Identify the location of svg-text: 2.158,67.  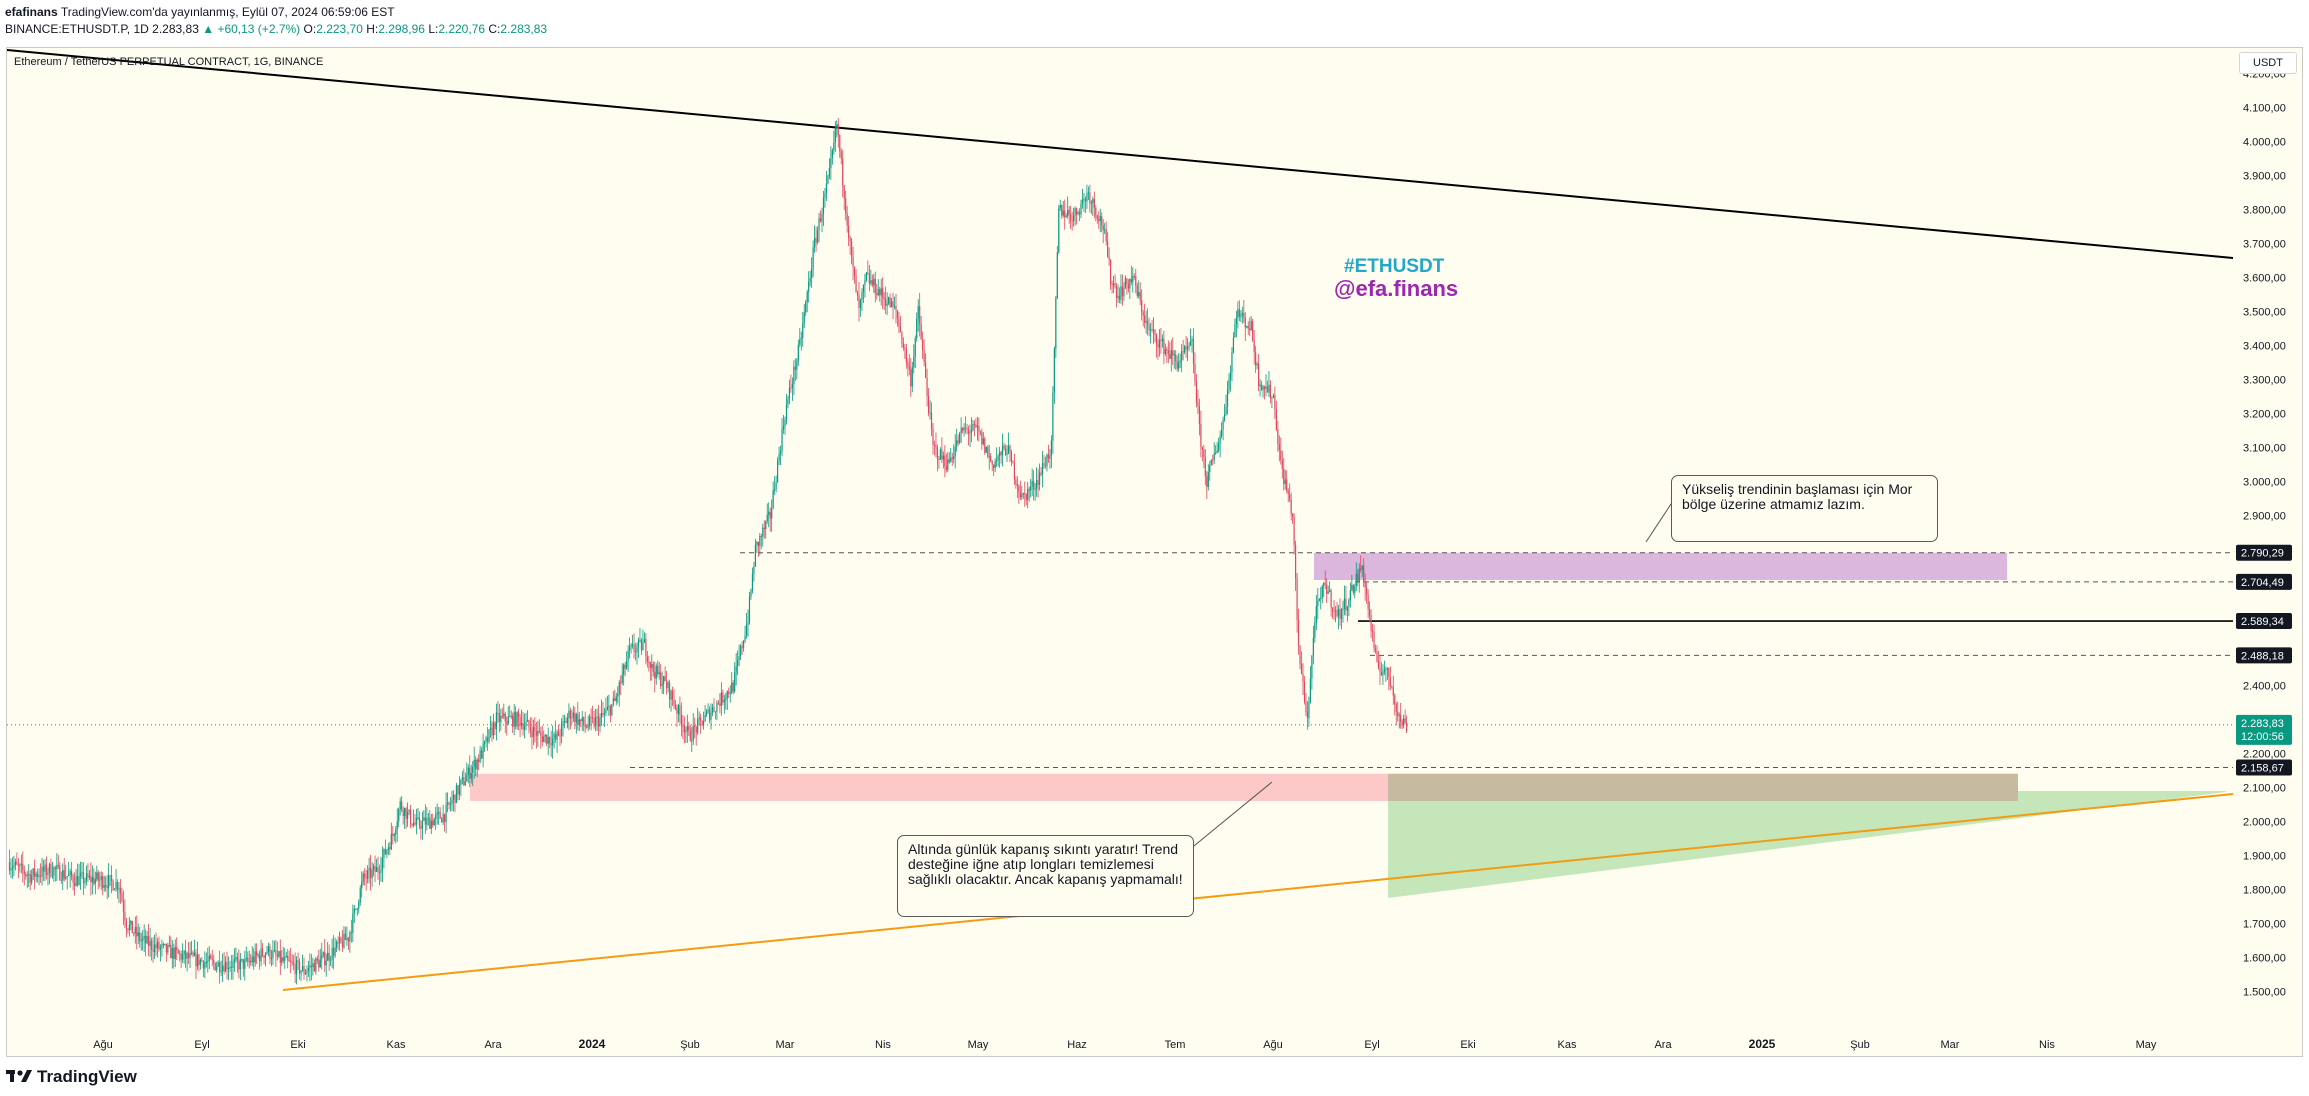
(2262, 768).